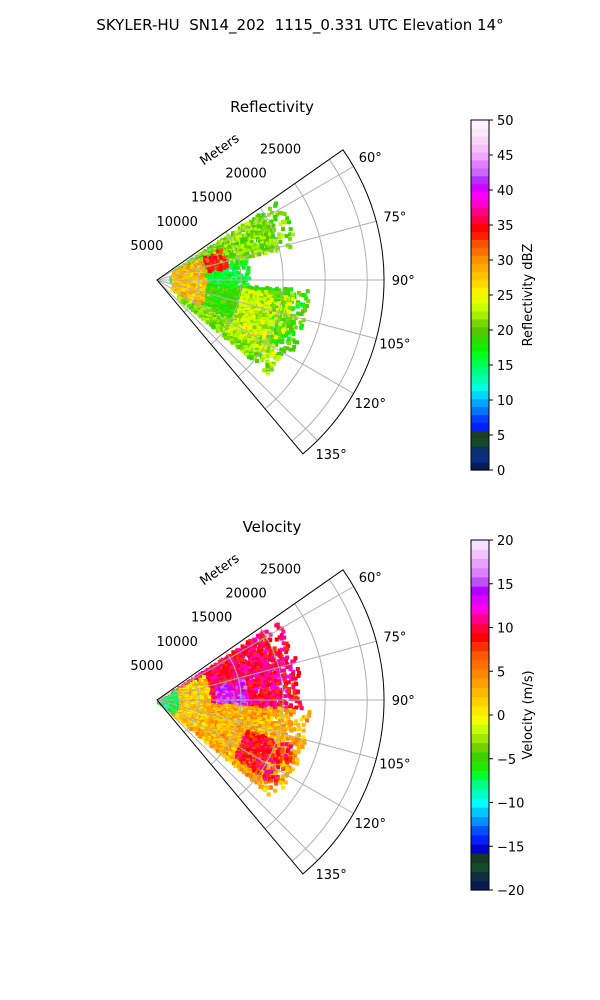 This screenshot has width=600, height=1000. Describe the element at coordinates (505, 296) in the screenshot. I see `colorbar-tick-label: 25` at that location.